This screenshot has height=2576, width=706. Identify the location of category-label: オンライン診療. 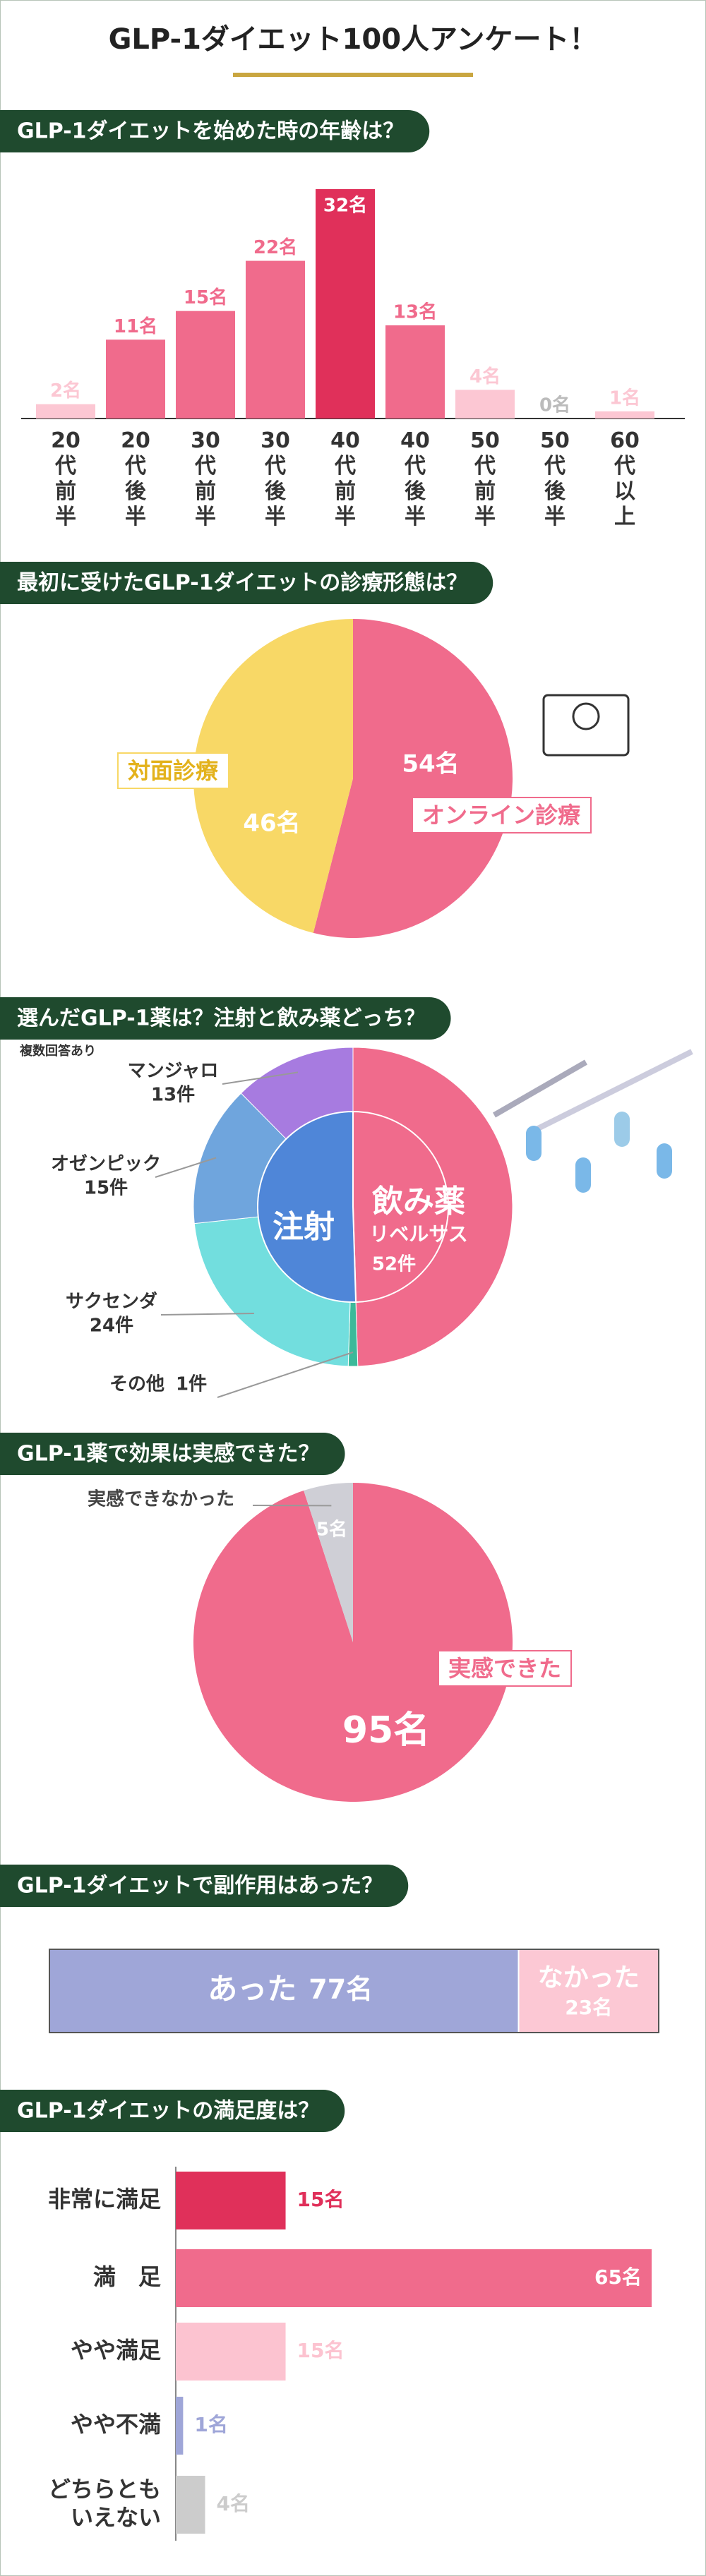
(501, 815).